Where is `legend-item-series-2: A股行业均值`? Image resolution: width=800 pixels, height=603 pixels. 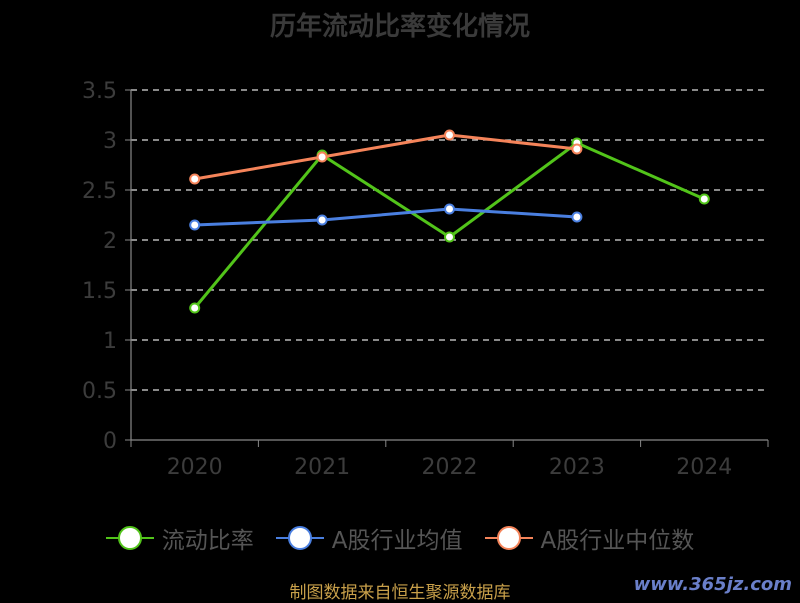 legend-item-series-2: A股行业均值 is located at coordinates (369, 538).